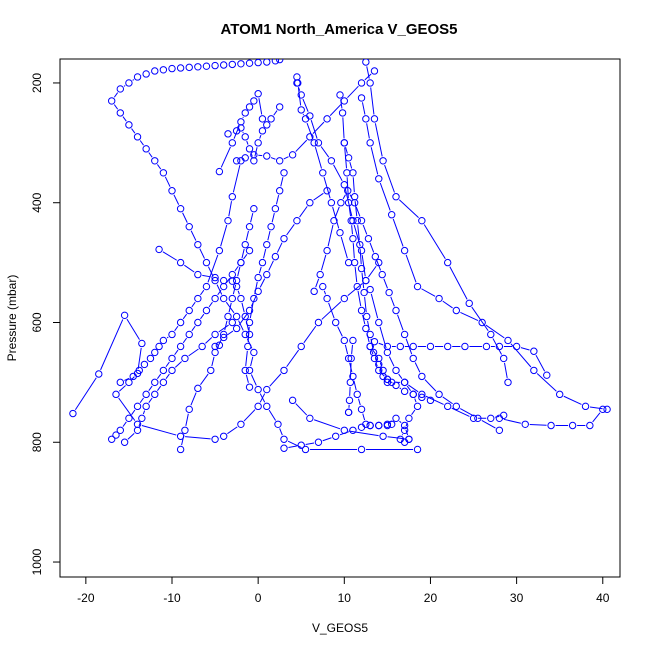 This screenshot has height=650, width=650. I want to click on x-tick-label: 30, so click(517, 598).